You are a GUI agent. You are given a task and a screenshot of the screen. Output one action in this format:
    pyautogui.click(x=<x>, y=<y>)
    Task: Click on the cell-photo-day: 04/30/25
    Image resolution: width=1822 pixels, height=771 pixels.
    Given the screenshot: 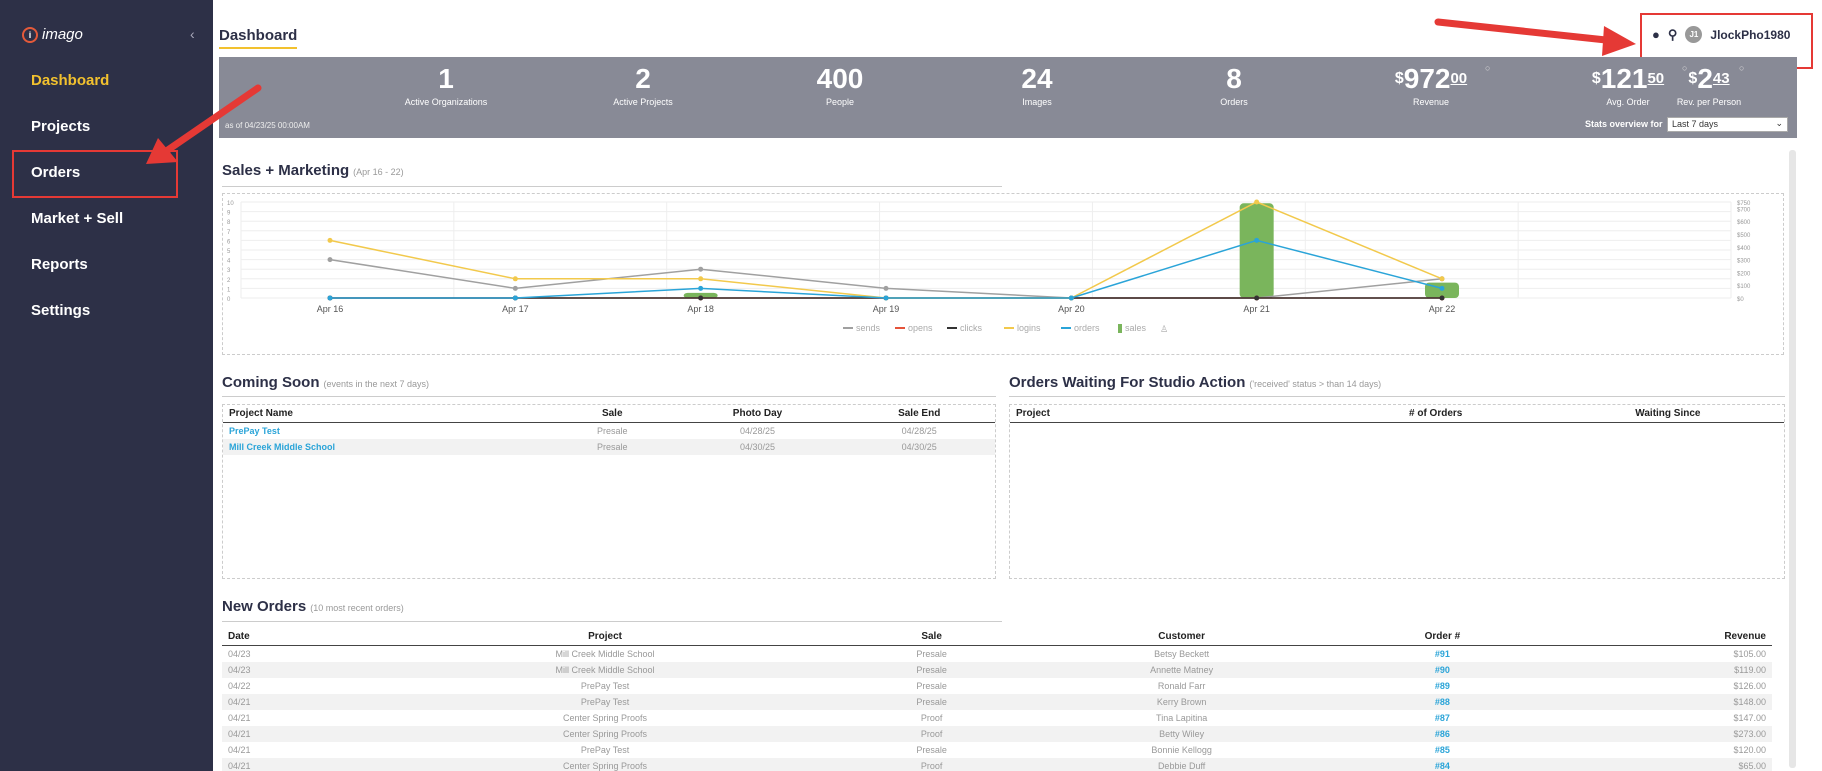 What is the action you would take?
    pyautogui.click(x=757, y=447)
    